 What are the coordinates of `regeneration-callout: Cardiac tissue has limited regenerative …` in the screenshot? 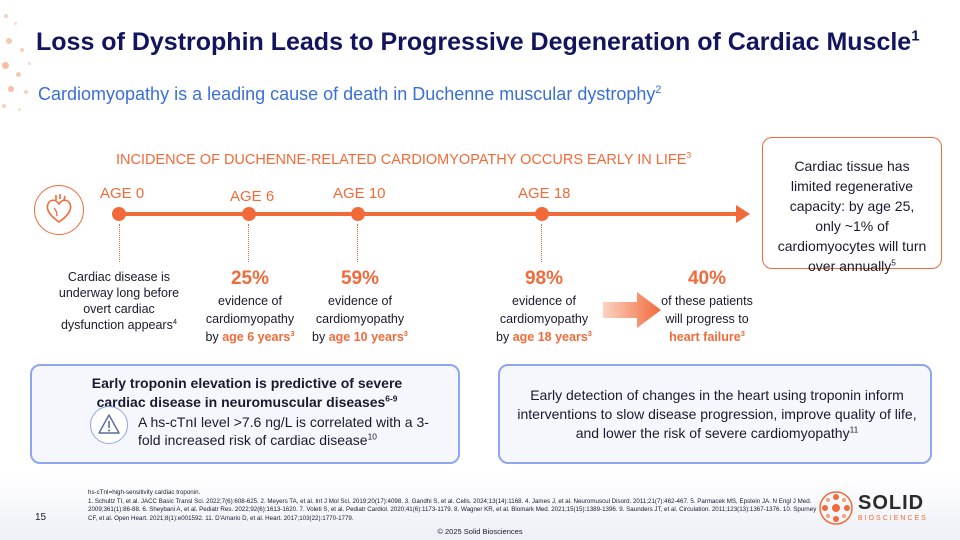 It's located at (852, 205).